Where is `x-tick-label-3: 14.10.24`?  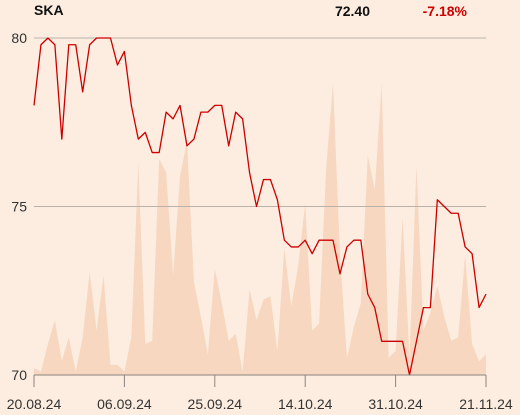 x-tick-label-3: 14.10.24 is located at coordinates (305, 404).